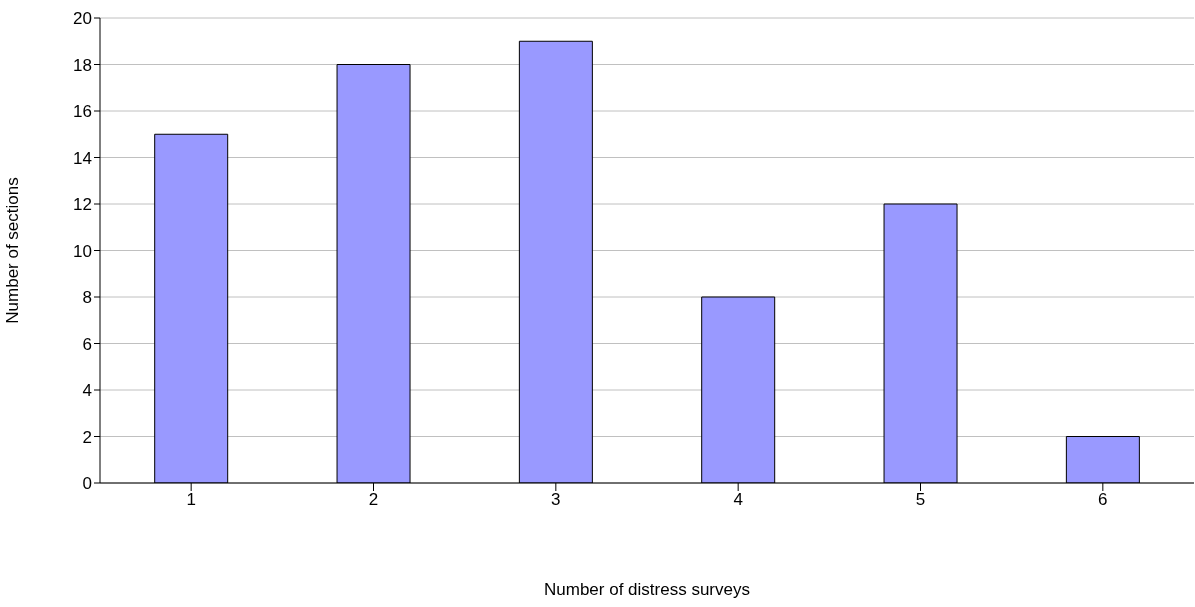 The image size is (1195, 607). I want to click on y-tick-label: 6, so click(87, 344).